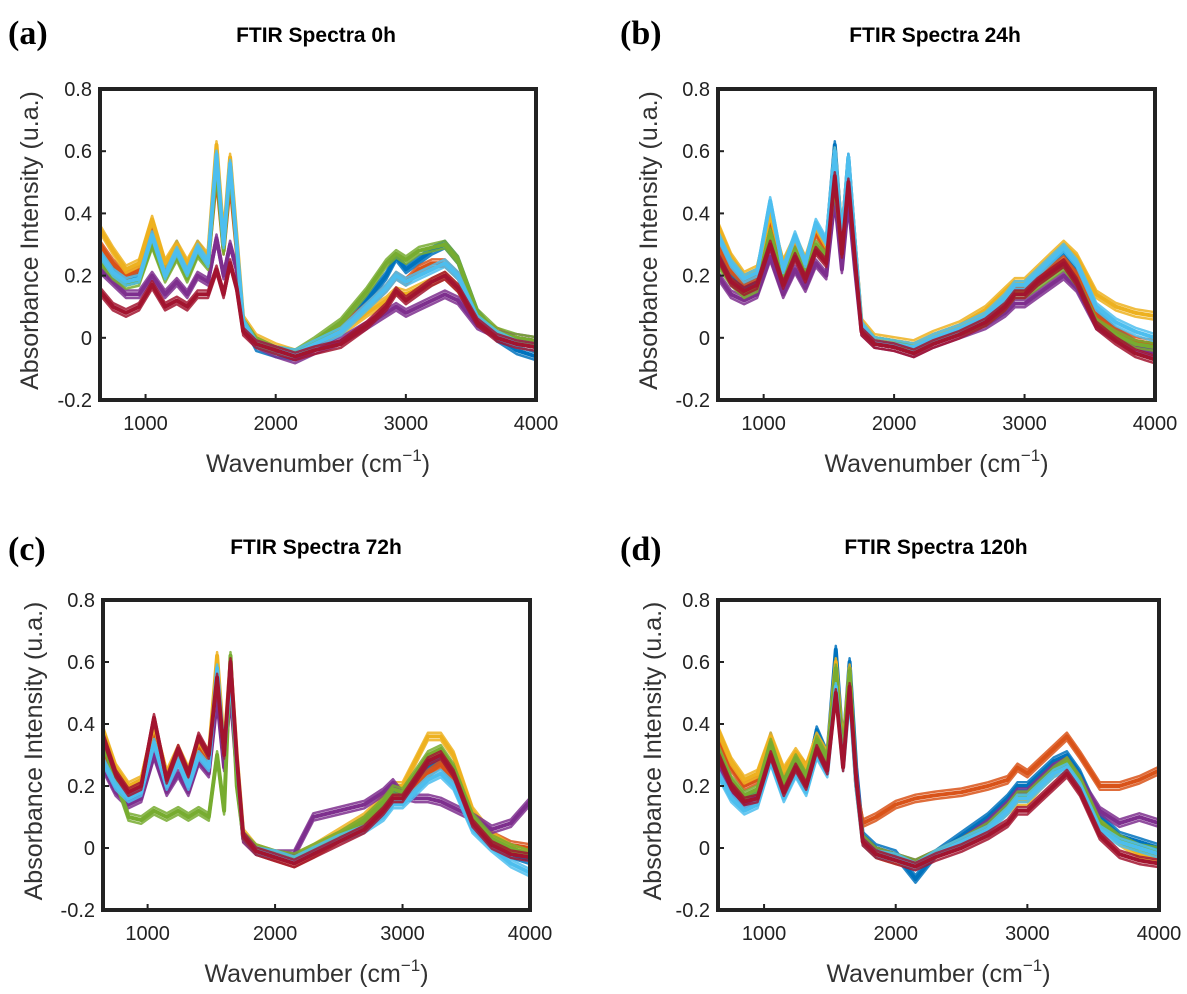  I want to click on chart-title: FTIR Spectra 24h, so click(935, 35).